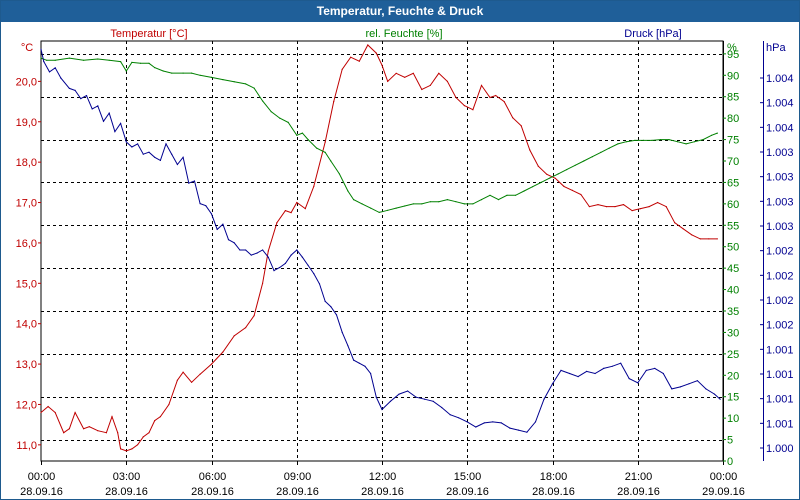 This screenshot has width=800, height=500. What do you see at coordinates (780, 449) in the screenshot?
I see `pressure-tick-label: 1.000` at bounding box center [780, 449].